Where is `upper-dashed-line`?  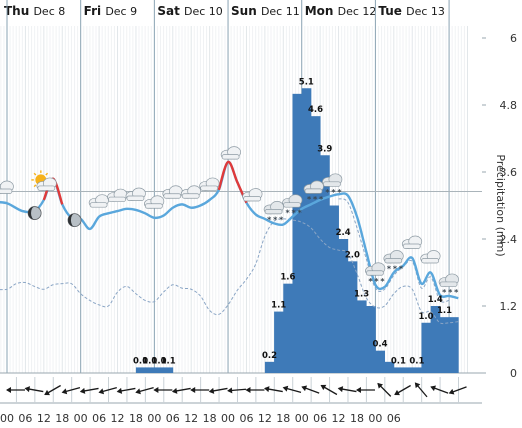
upper-dashed-line is located at coordinates (394, 250).